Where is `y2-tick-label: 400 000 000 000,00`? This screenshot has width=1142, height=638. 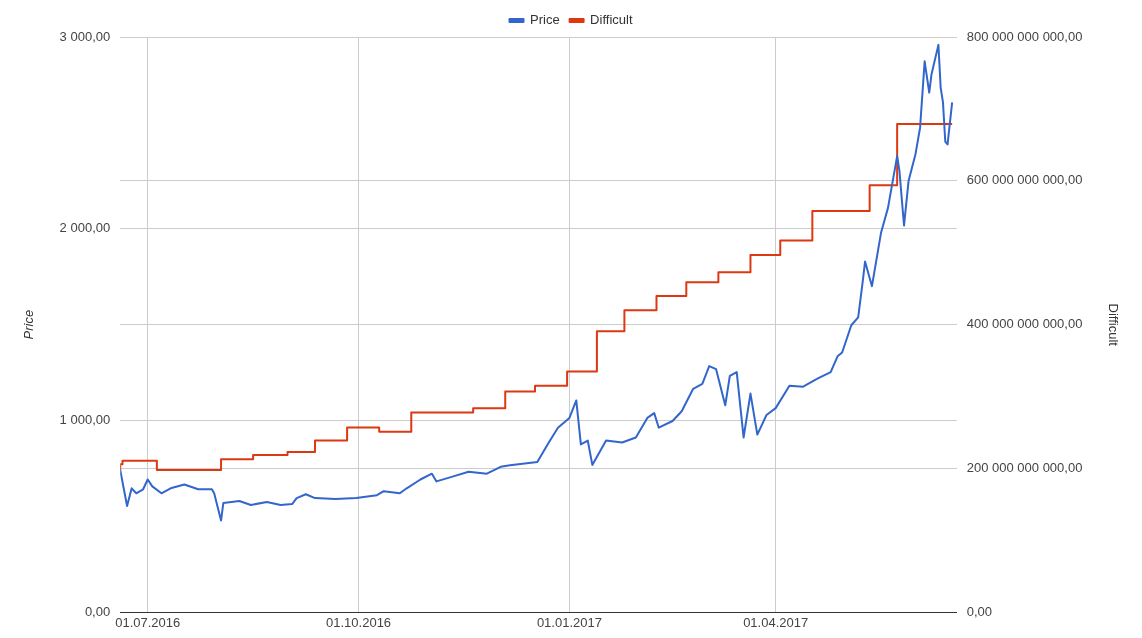 y2-tick-label: 400 000 000 000,00 is located at coordinates (1024, 324).